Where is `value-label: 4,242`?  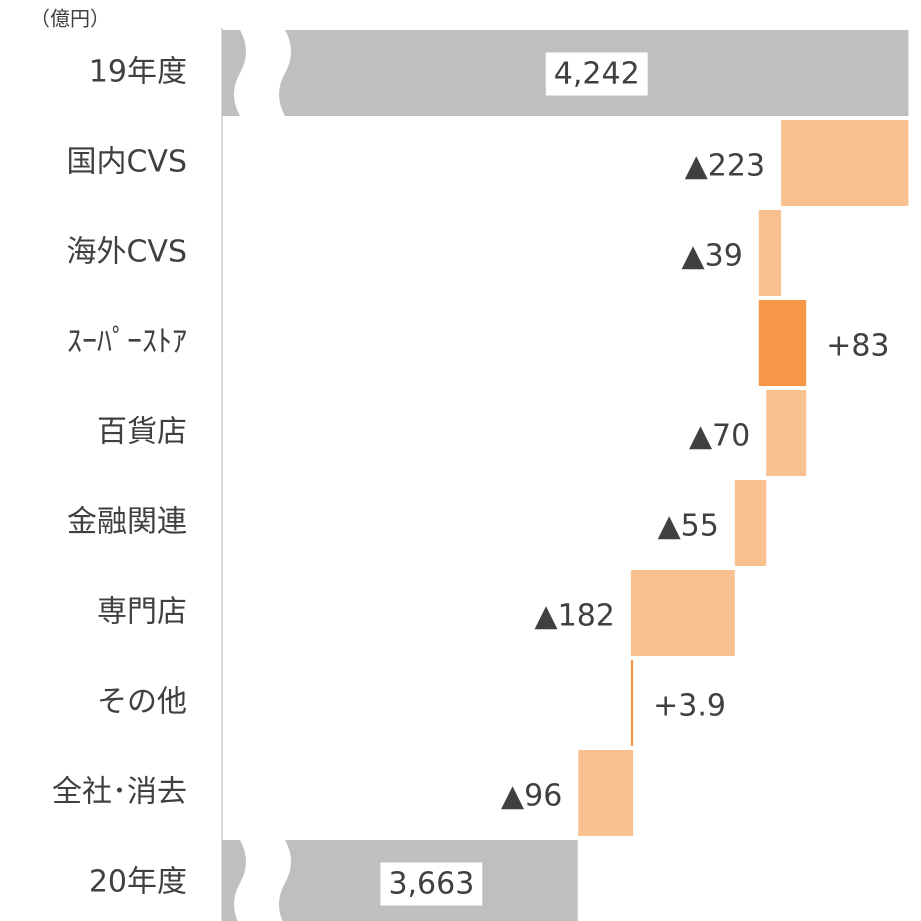
value-label: 4,242 is located at coordinates (597, 74).